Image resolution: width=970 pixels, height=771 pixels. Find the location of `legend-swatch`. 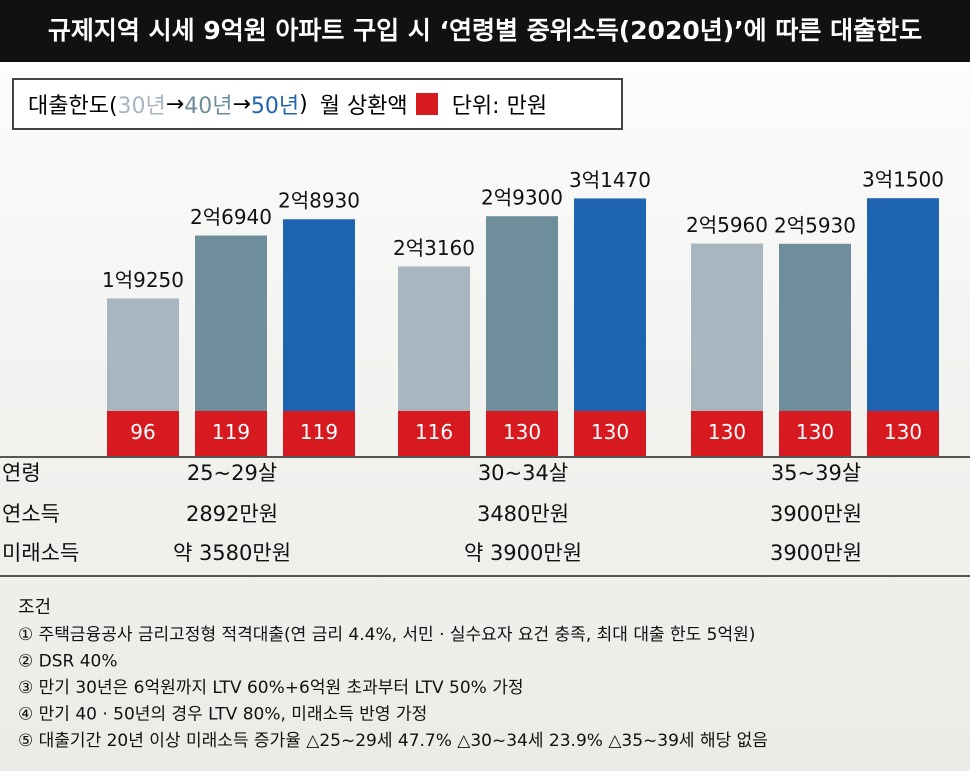

legend-swatch is located at coordinates (426, 104).